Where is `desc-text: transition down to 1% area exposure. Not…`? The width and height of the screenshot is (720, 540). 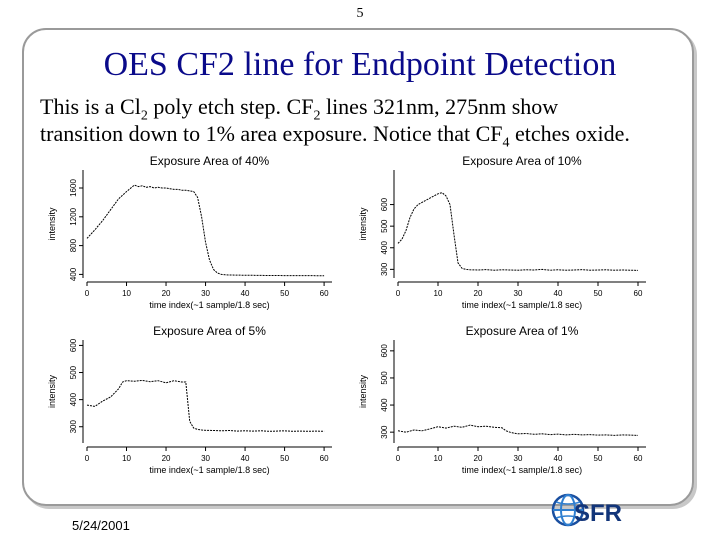
desc-text: transition down to 1% area exposure. Not… is located at coordinates (271, 133).